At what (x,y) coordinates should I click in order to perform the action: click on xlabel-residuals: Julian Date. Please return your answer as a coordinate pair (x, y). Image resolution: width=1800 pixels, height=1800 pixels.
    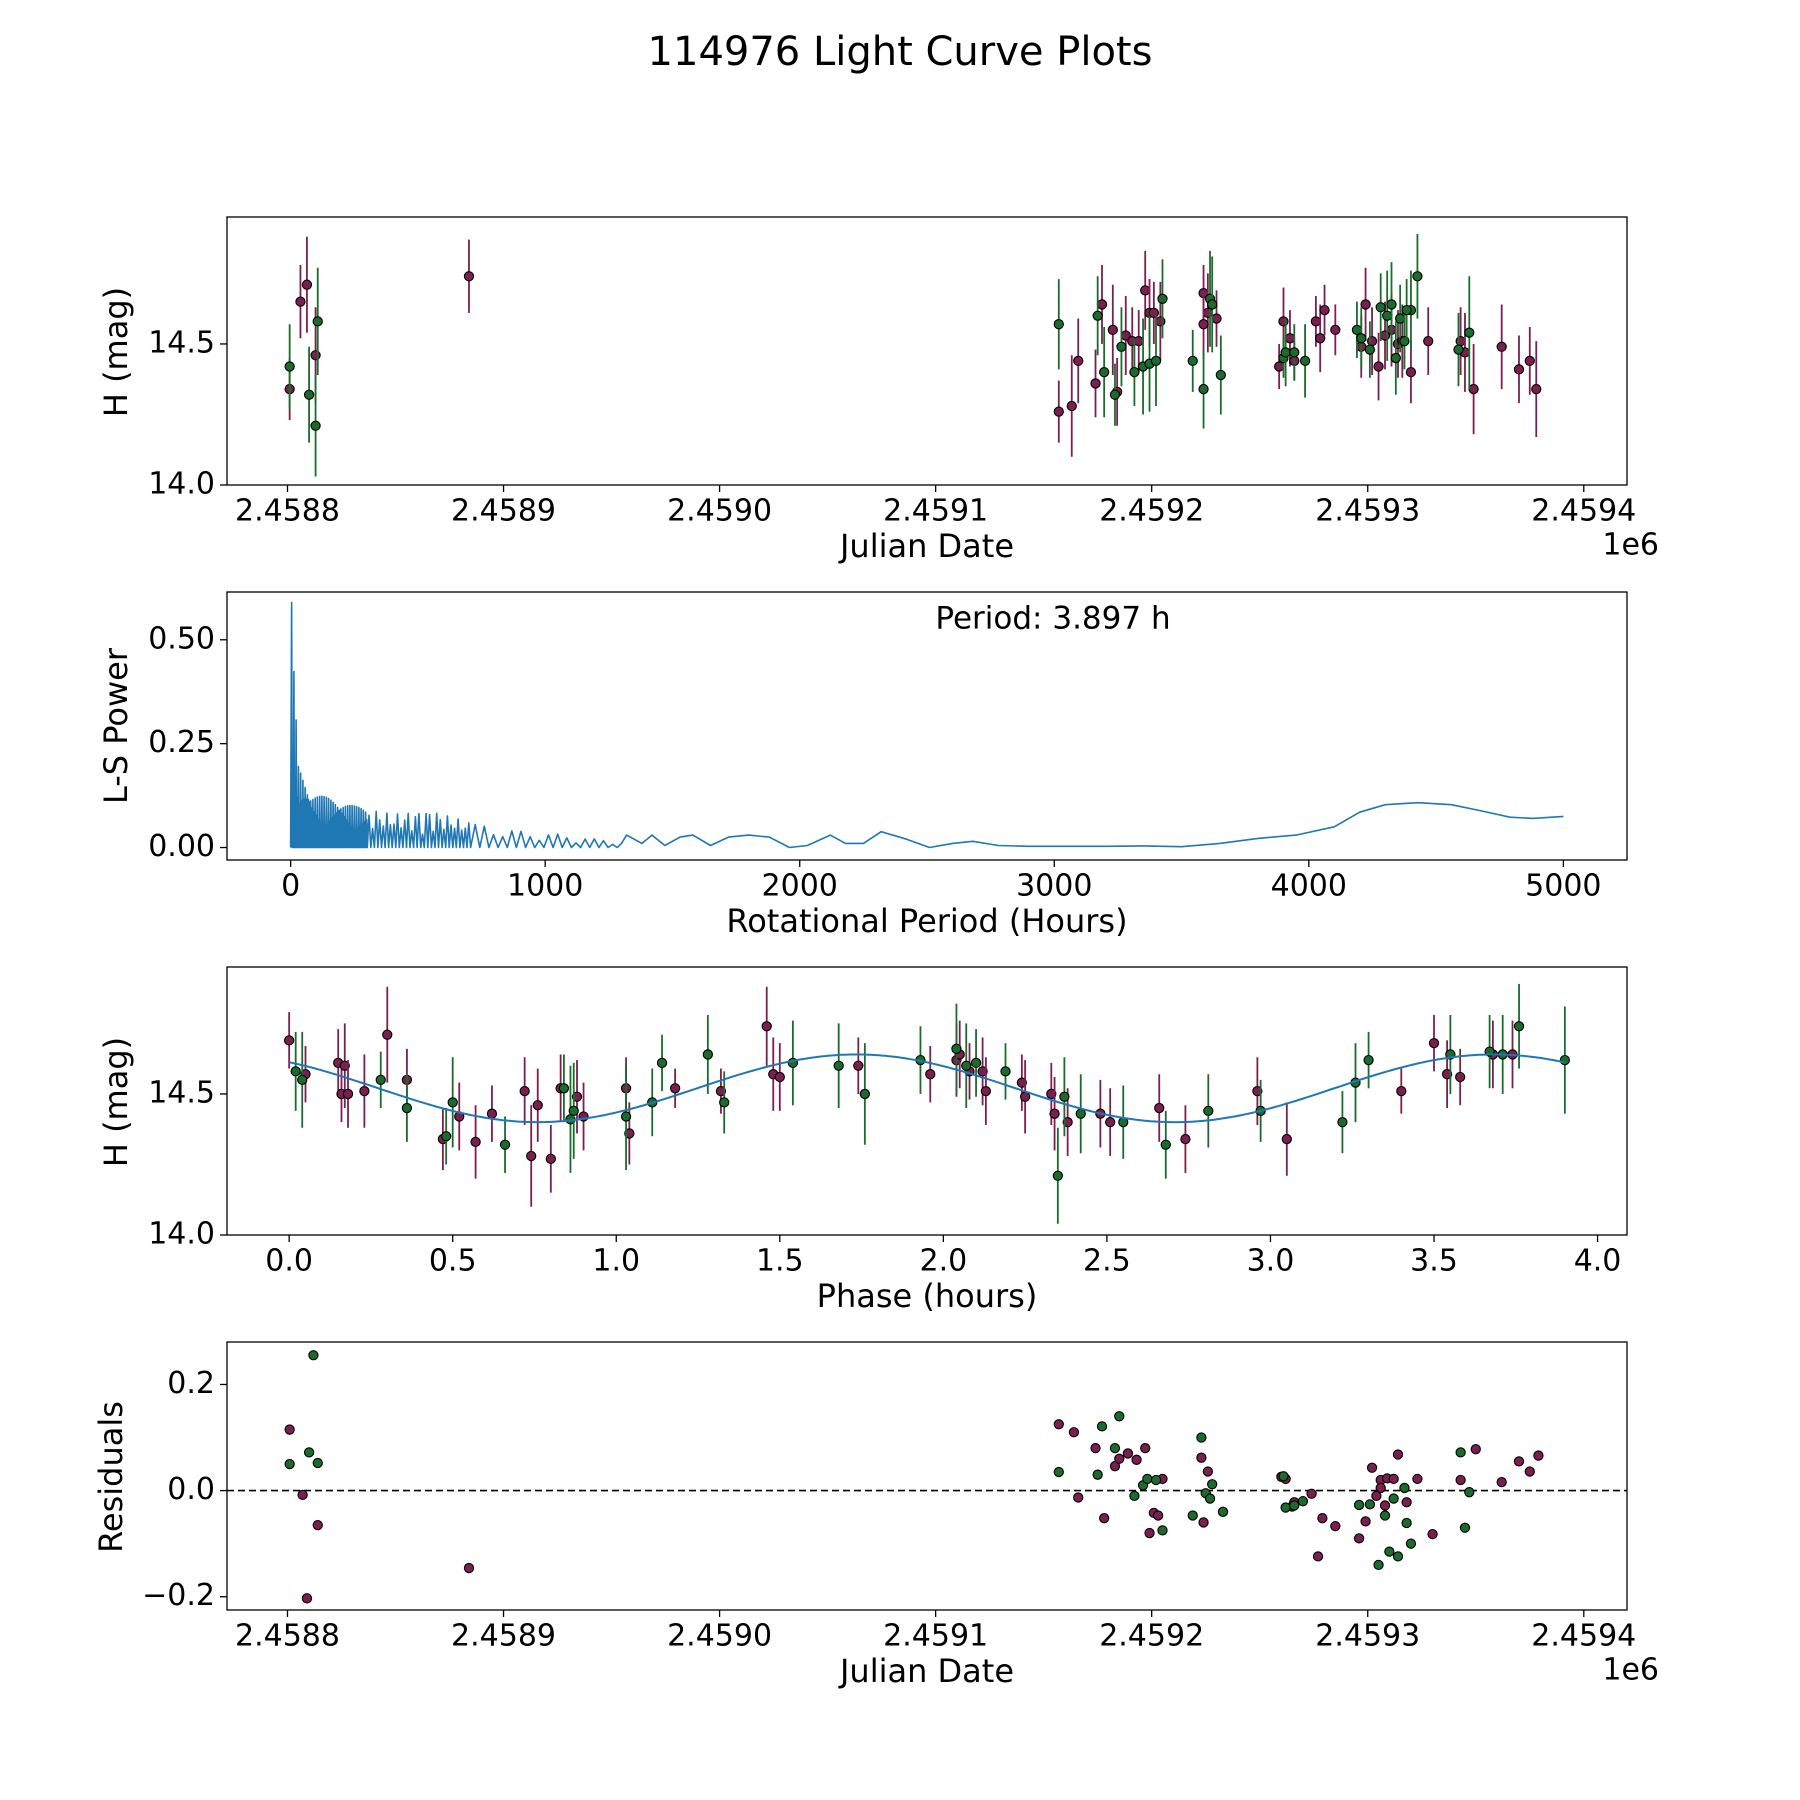
    Looking at the image, I should click on (926, 1671).